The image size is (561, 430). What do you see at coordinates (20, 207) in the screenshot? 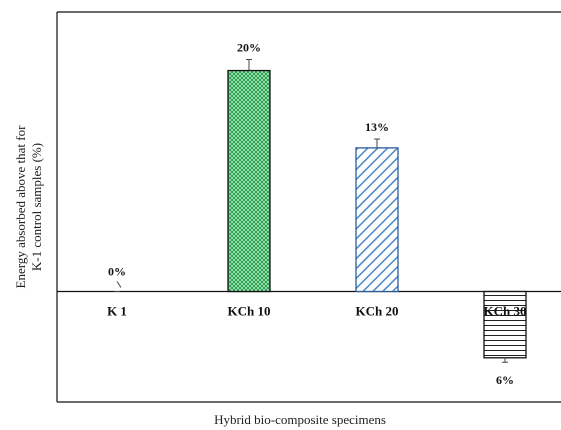
I see `y-axis-title-line-1: Energy absorbed above that for` at bounding box center [20, 207].